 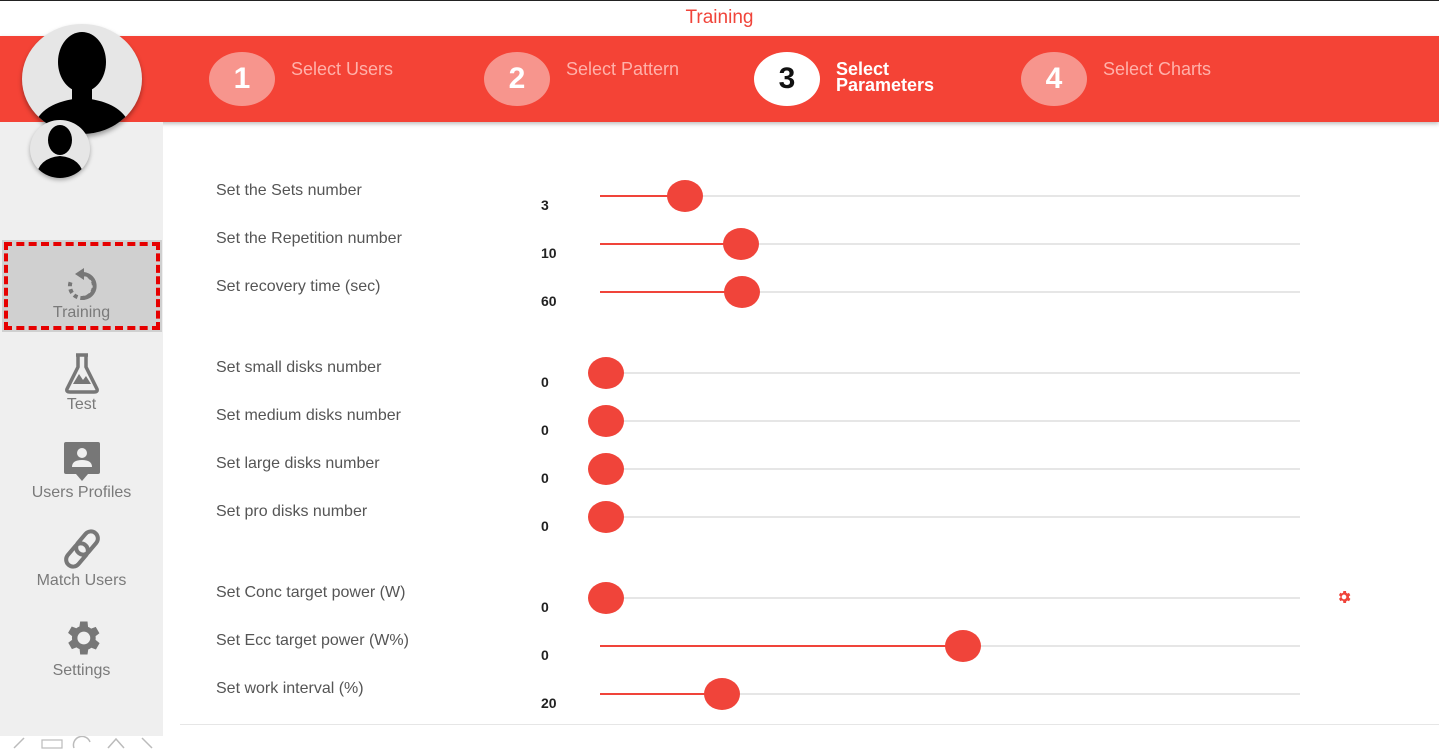 I want to click on secondary-user-avatar, so click(x=60, y=149).